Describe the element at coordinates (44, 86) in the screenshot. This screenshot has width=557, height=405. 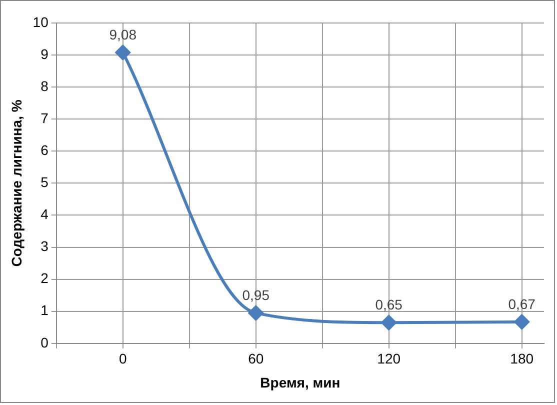
I see `y-tick-label: 8` at that location.